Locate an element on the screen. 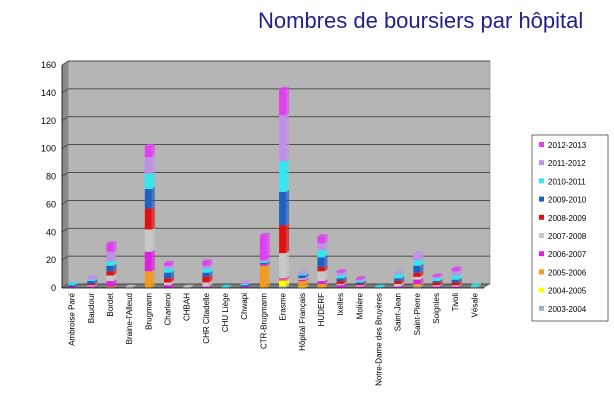 The image size is (614, 405). x-tick-label: Ixelles is located at coordinates (340, 304).